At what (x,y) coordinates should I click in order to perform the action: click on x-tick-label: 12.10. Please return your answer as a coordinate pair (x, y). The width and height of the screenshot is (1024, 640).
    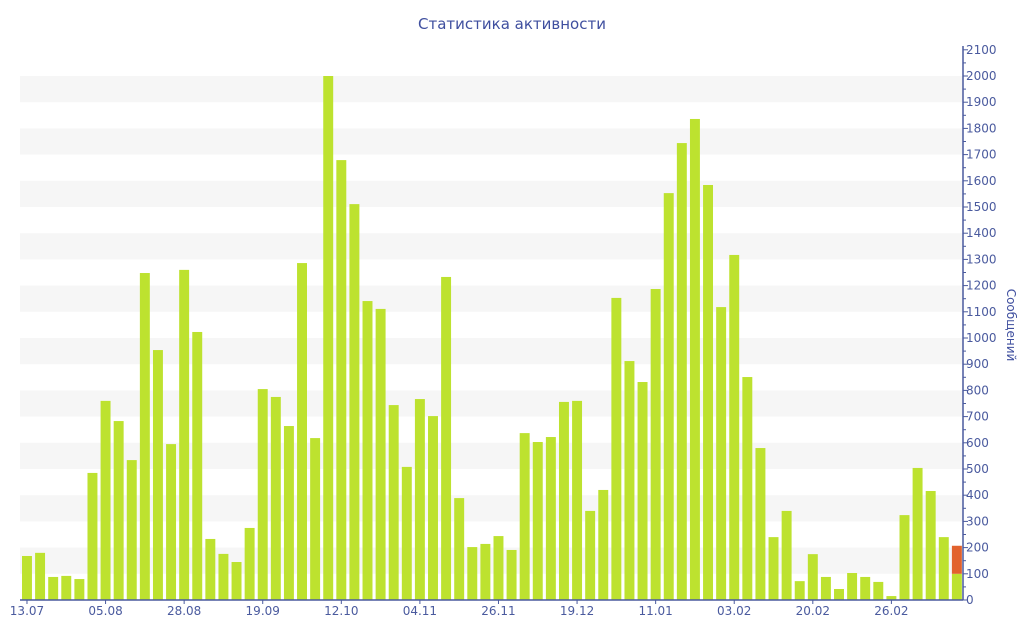
    Looking at the image, I should click on (341, 611).